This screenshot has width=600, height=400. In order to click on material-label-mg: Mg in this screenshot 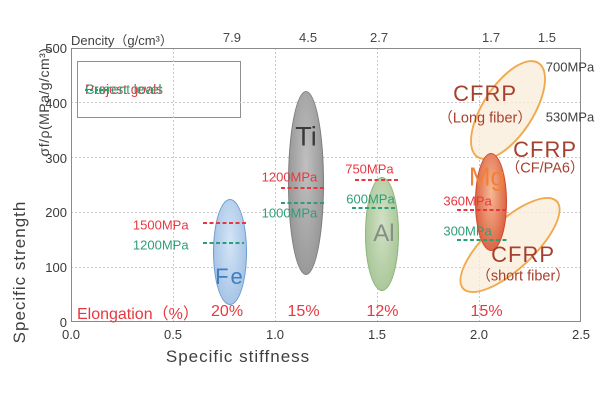, I will do `click(487, 176)`.